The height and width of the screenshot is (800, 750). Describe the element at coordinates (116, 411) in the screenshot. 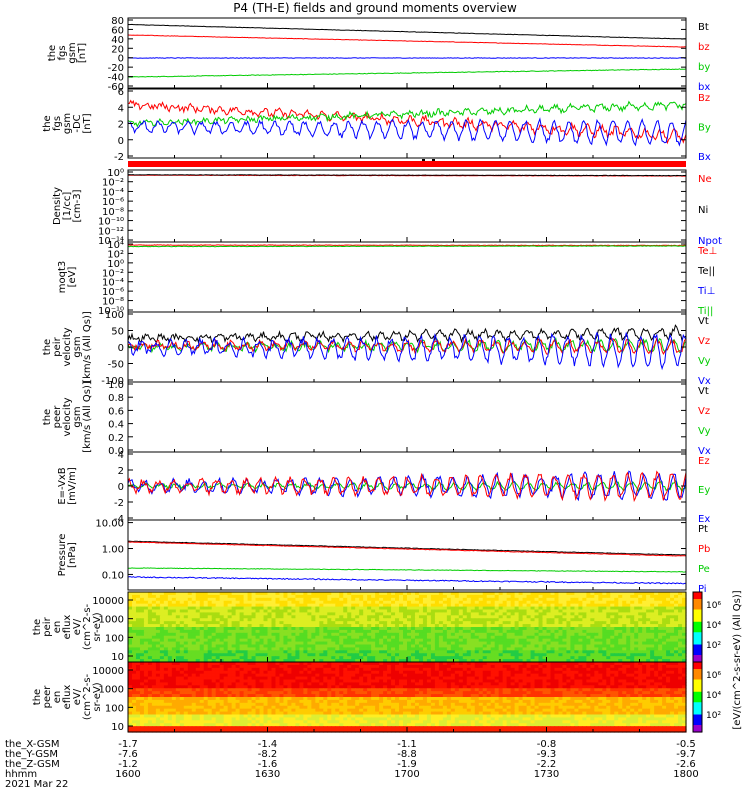

I see `y-tick-label: 0.6` at that location.